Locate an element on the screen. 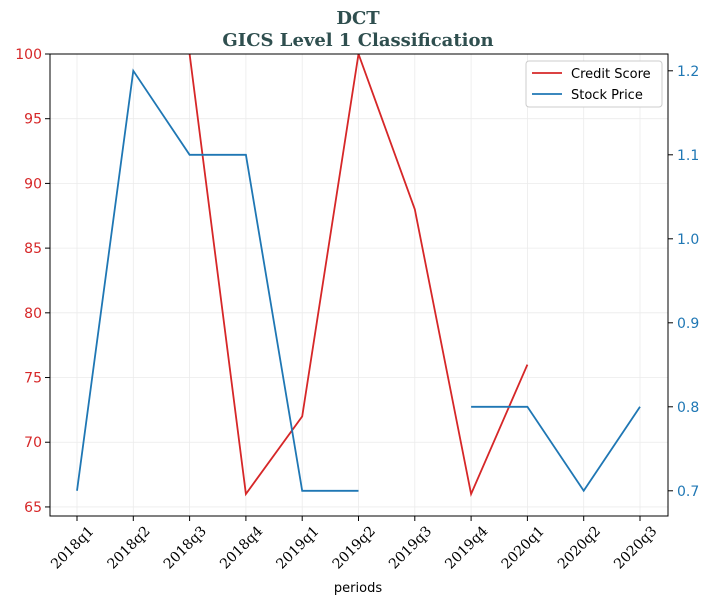 The width and height of the screenshot is (712, 605). right-tick-label: 0.7 is located at coordinates (688, 492).